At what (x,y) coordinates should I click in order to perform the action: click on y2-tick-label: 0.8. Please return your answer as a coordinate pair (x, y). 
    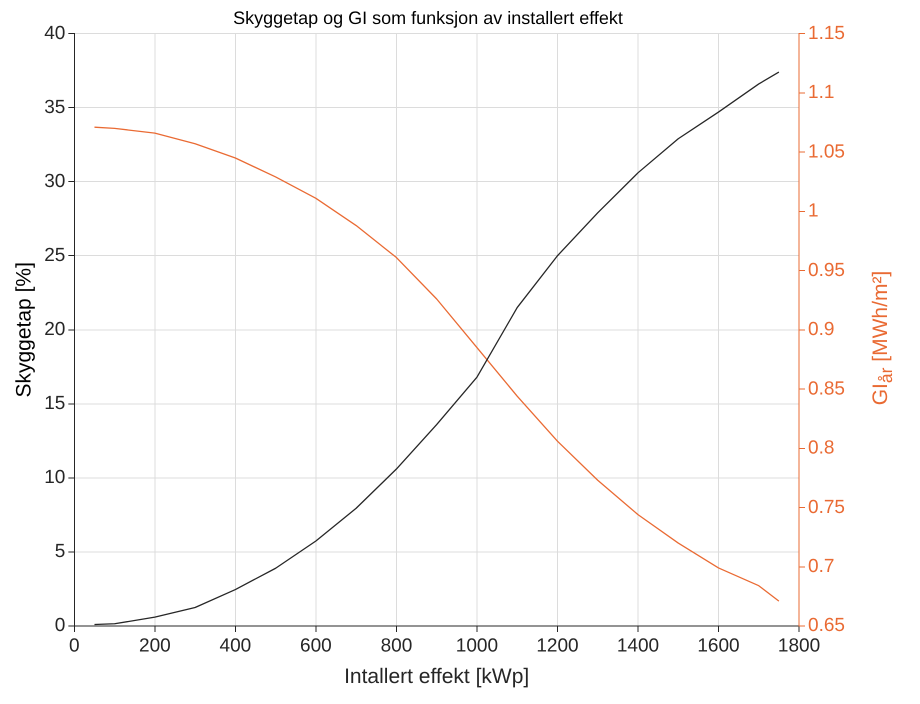
    Looking at the image, I should click on (821, 448).